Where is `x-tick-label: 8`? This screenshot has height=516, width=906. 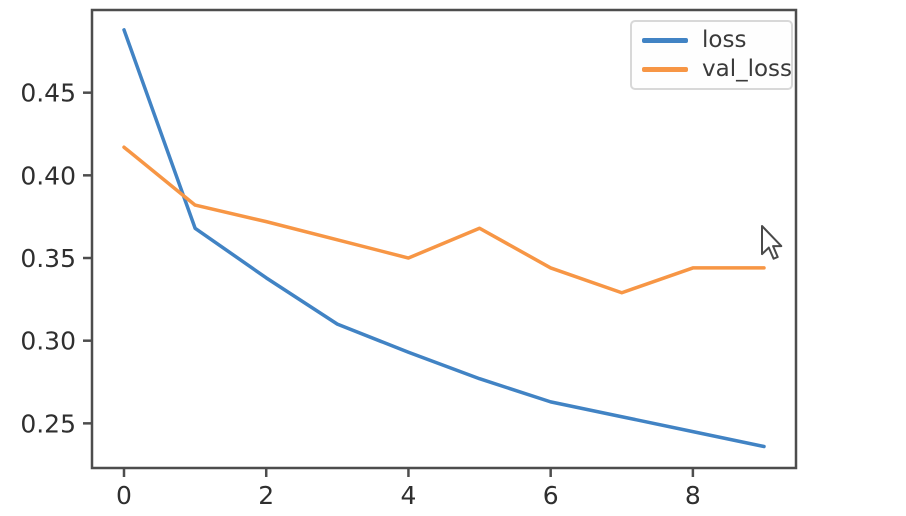
x-tick-label: 8 is located at coordinates (693, 495).